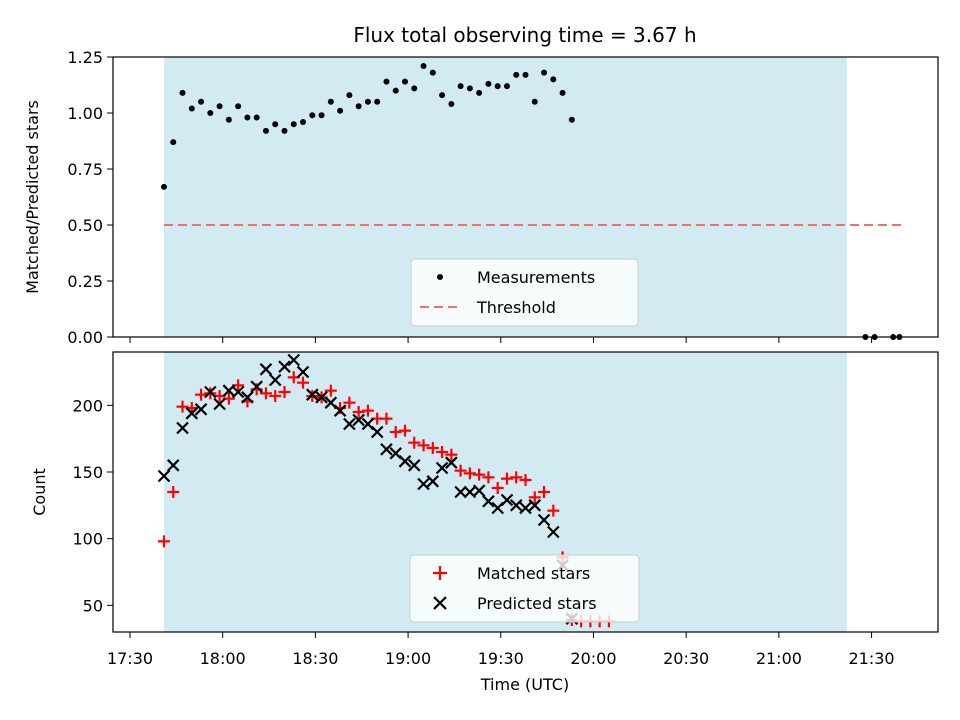 Image resolution: width=960 pixels, height=720 pixels. What do you see at coordinates (440, 573) in the screenshot?
I see `legend-matched-marker` at bounding box center [440, 573].